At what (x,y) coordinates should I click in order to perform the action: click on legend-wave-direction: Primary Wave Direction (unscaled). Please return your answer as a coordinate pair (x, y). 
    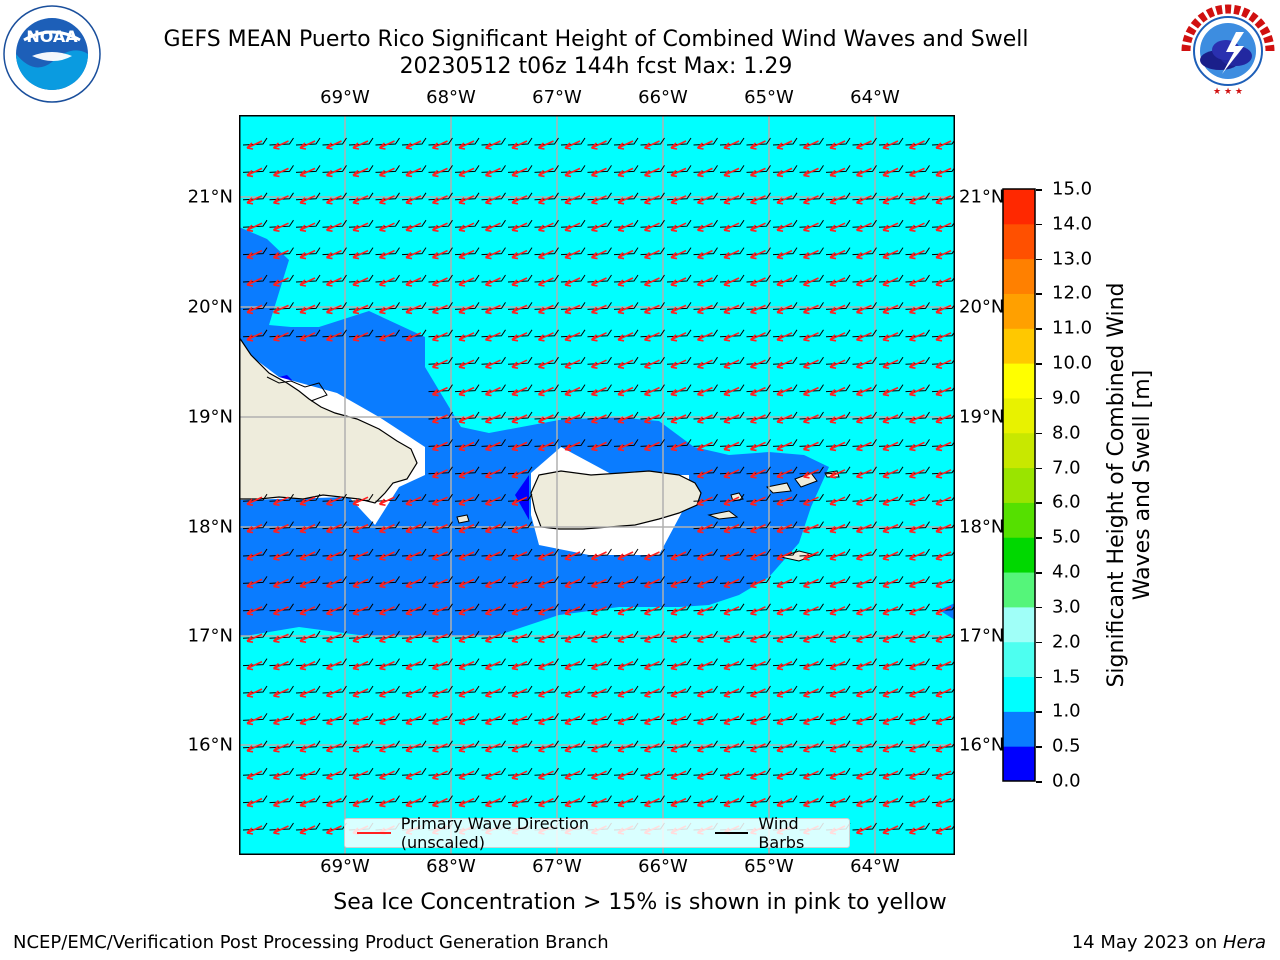
    Looking at the image, I should click on (511, 833).